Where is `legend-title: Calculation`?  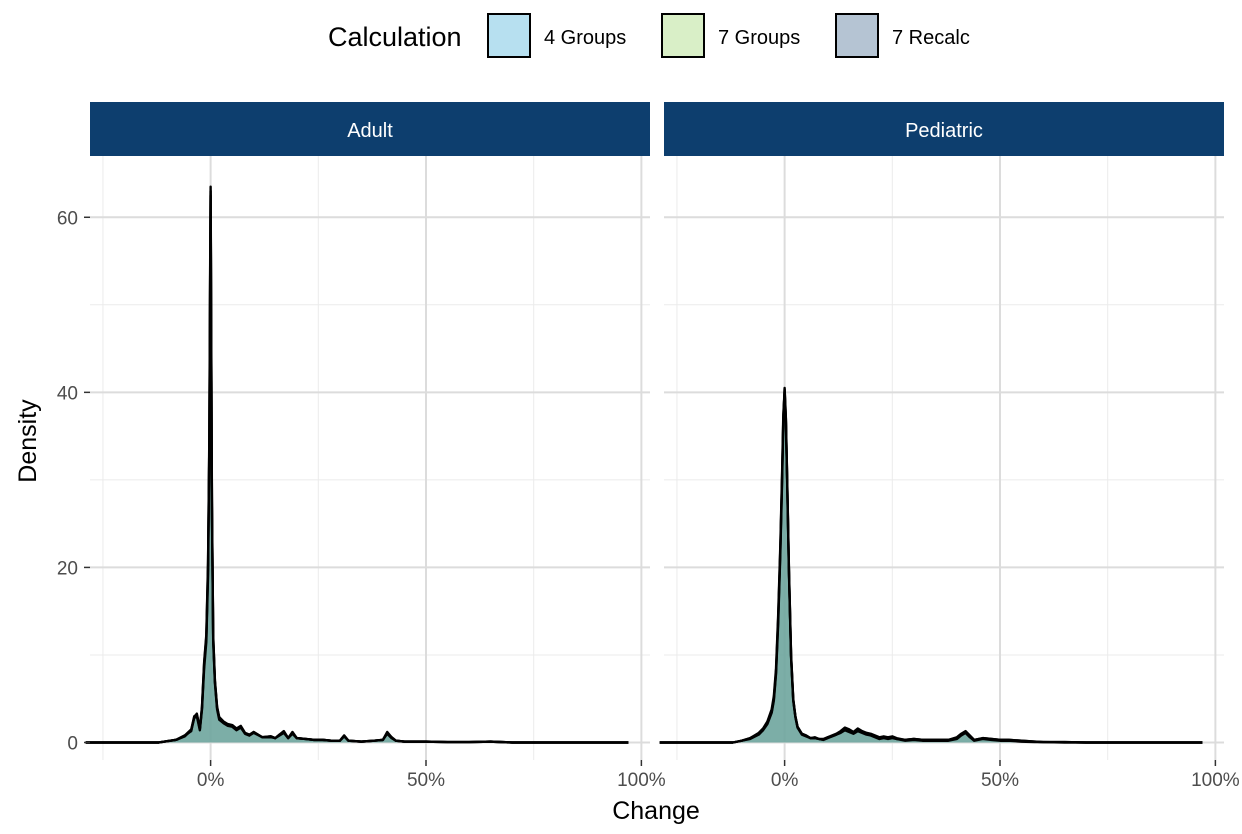
legend-title: Calculation is located at coordinates (395, 37).